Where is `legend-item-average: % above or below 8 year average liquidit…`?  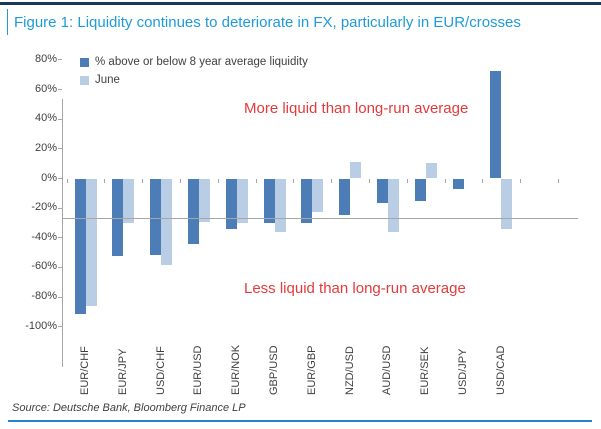 legend-item-average: % above or below 8 year average liquidit… is located at coordinates (194, 62).